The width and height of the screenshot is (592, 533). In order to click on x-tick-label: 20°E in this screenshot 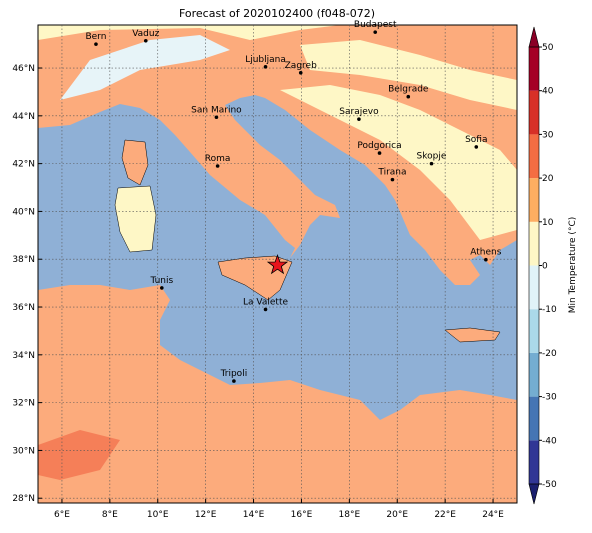, I will do `click(397, 515)`.